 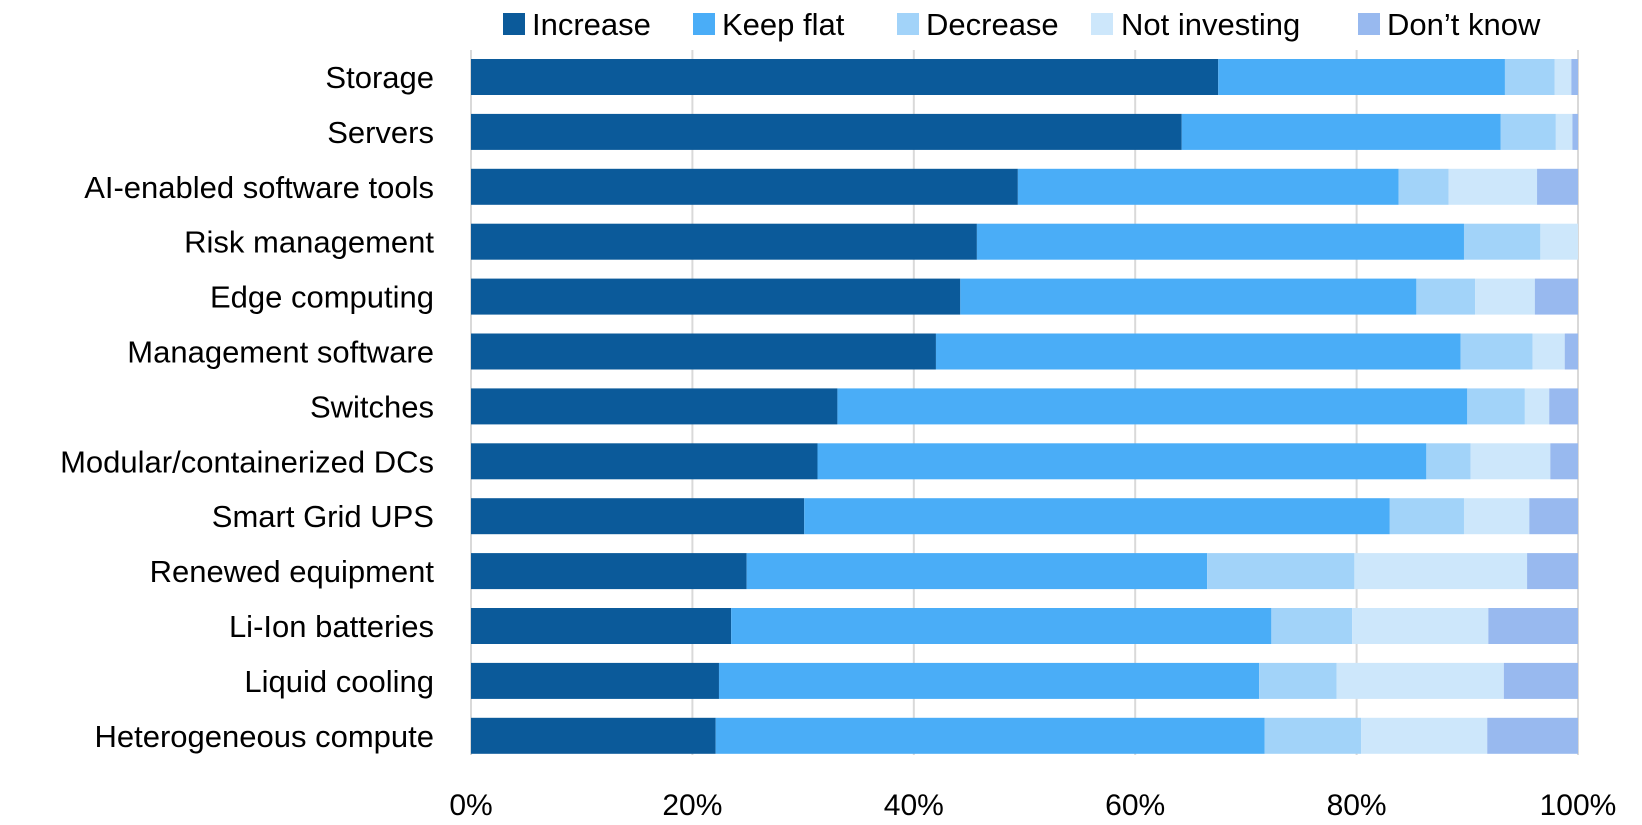 What do you see at coordinates (247, 461) in the screenshot?
I see `category-label: Modular/containerized DCs` at bounding box center [247, 461].